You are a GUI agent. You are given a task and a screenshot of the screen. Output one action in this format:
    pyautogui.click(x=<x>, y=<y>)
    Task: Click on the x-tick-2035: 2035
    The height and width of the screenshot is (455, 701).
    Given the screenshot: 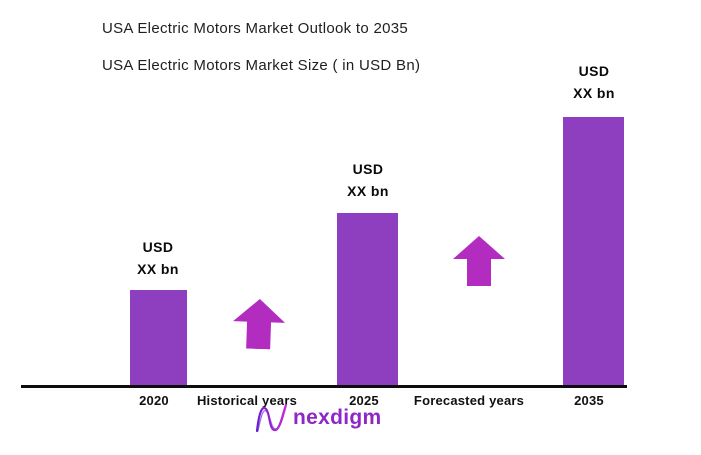 What is the action you would take?
    pyautogui.click(x=589, y=400)
    